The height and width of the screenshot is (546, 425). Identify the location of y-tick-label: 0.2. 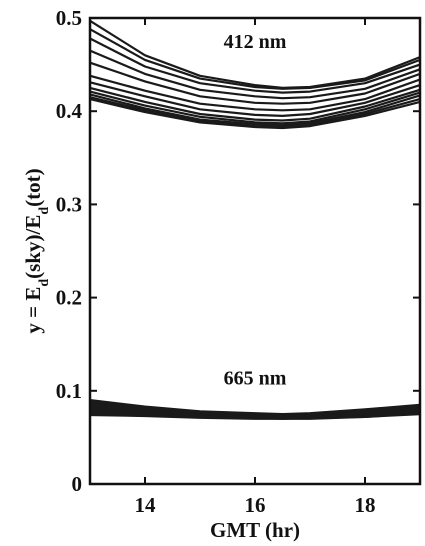
(69, 298).